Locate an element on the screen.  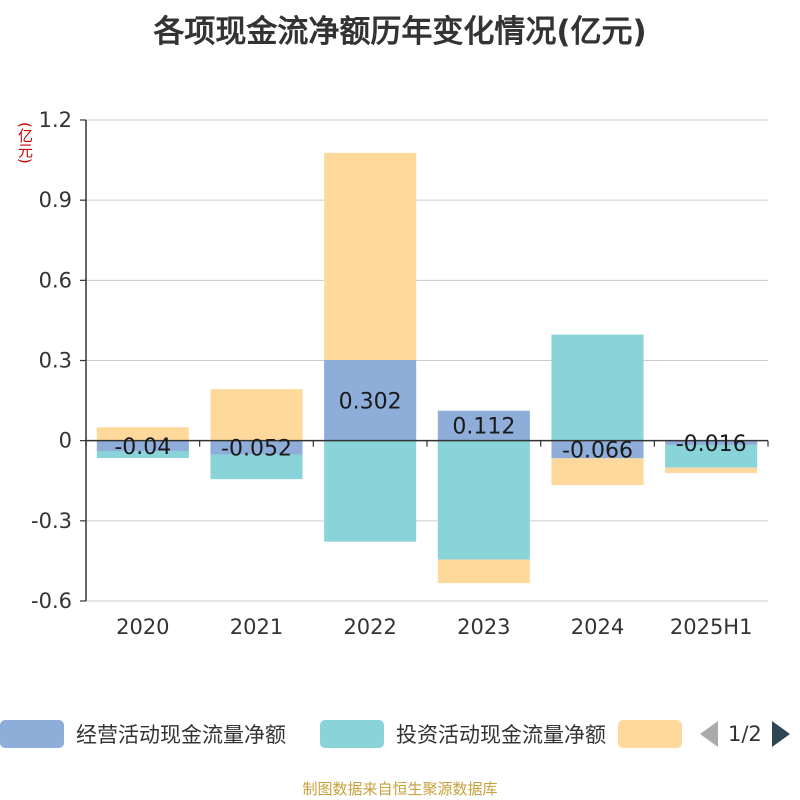
bar-data-label: 0.302 is located at coordinates (370, 401).